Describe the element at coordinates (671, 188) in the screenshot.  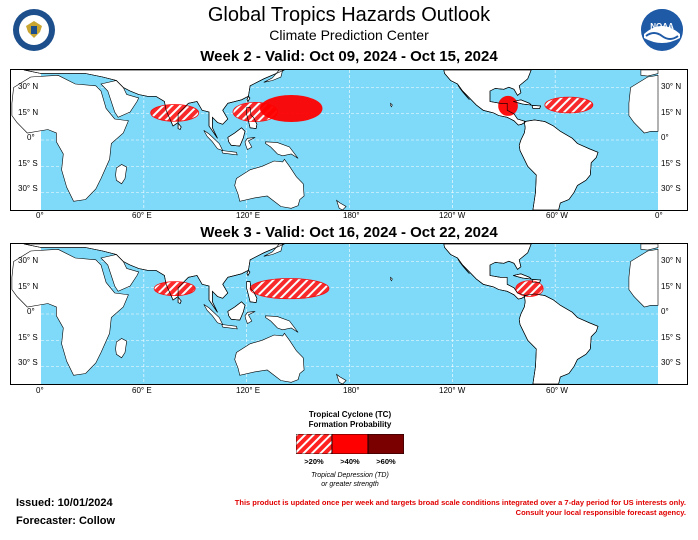
I see `w2-lat-right-30s: 30° S` at that location.